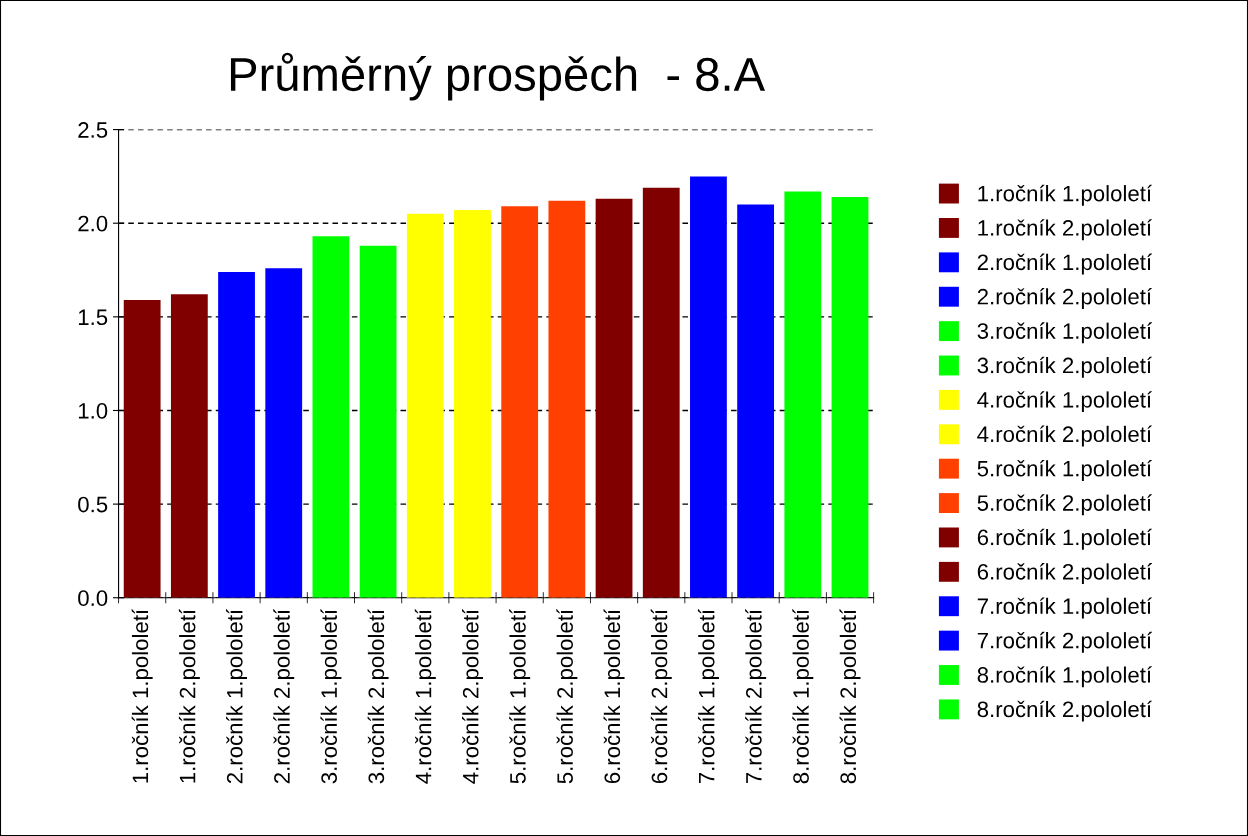  Describe the element at coordinates (520, 696) in the screenshot. I see `x-tick-label: 5.ročník 1.pololetí` at that location.